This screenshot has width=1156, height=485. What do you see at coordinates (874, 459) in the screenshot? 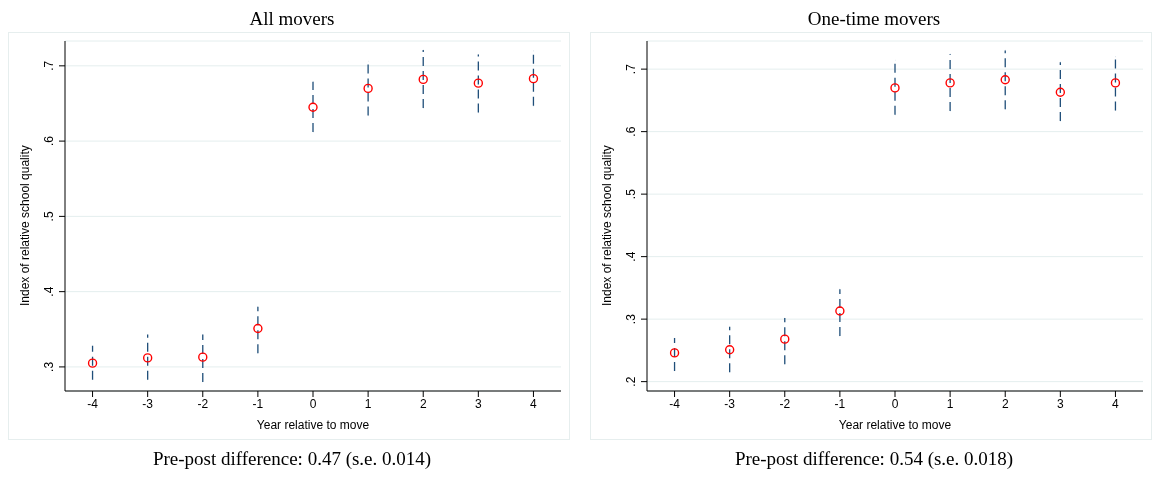
I see `text: Pre-post difference: 0.54 (s.e. 0.018)` at bounding box center [874, 459].